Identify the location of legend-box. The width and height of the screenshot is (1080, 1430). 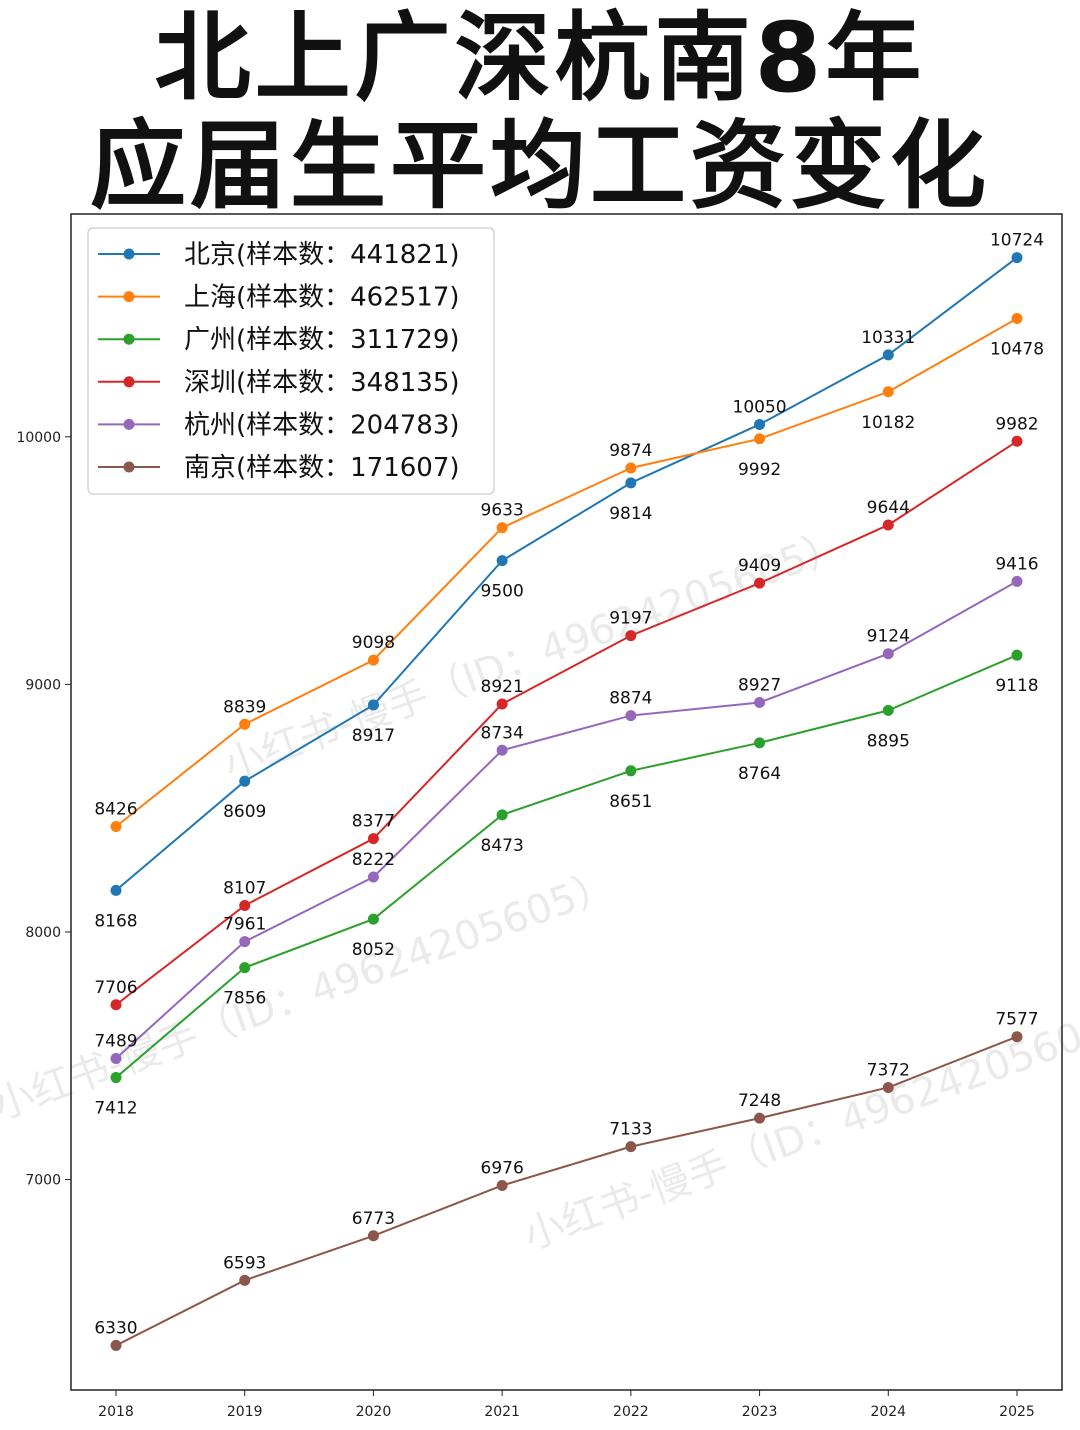
(291, 361).